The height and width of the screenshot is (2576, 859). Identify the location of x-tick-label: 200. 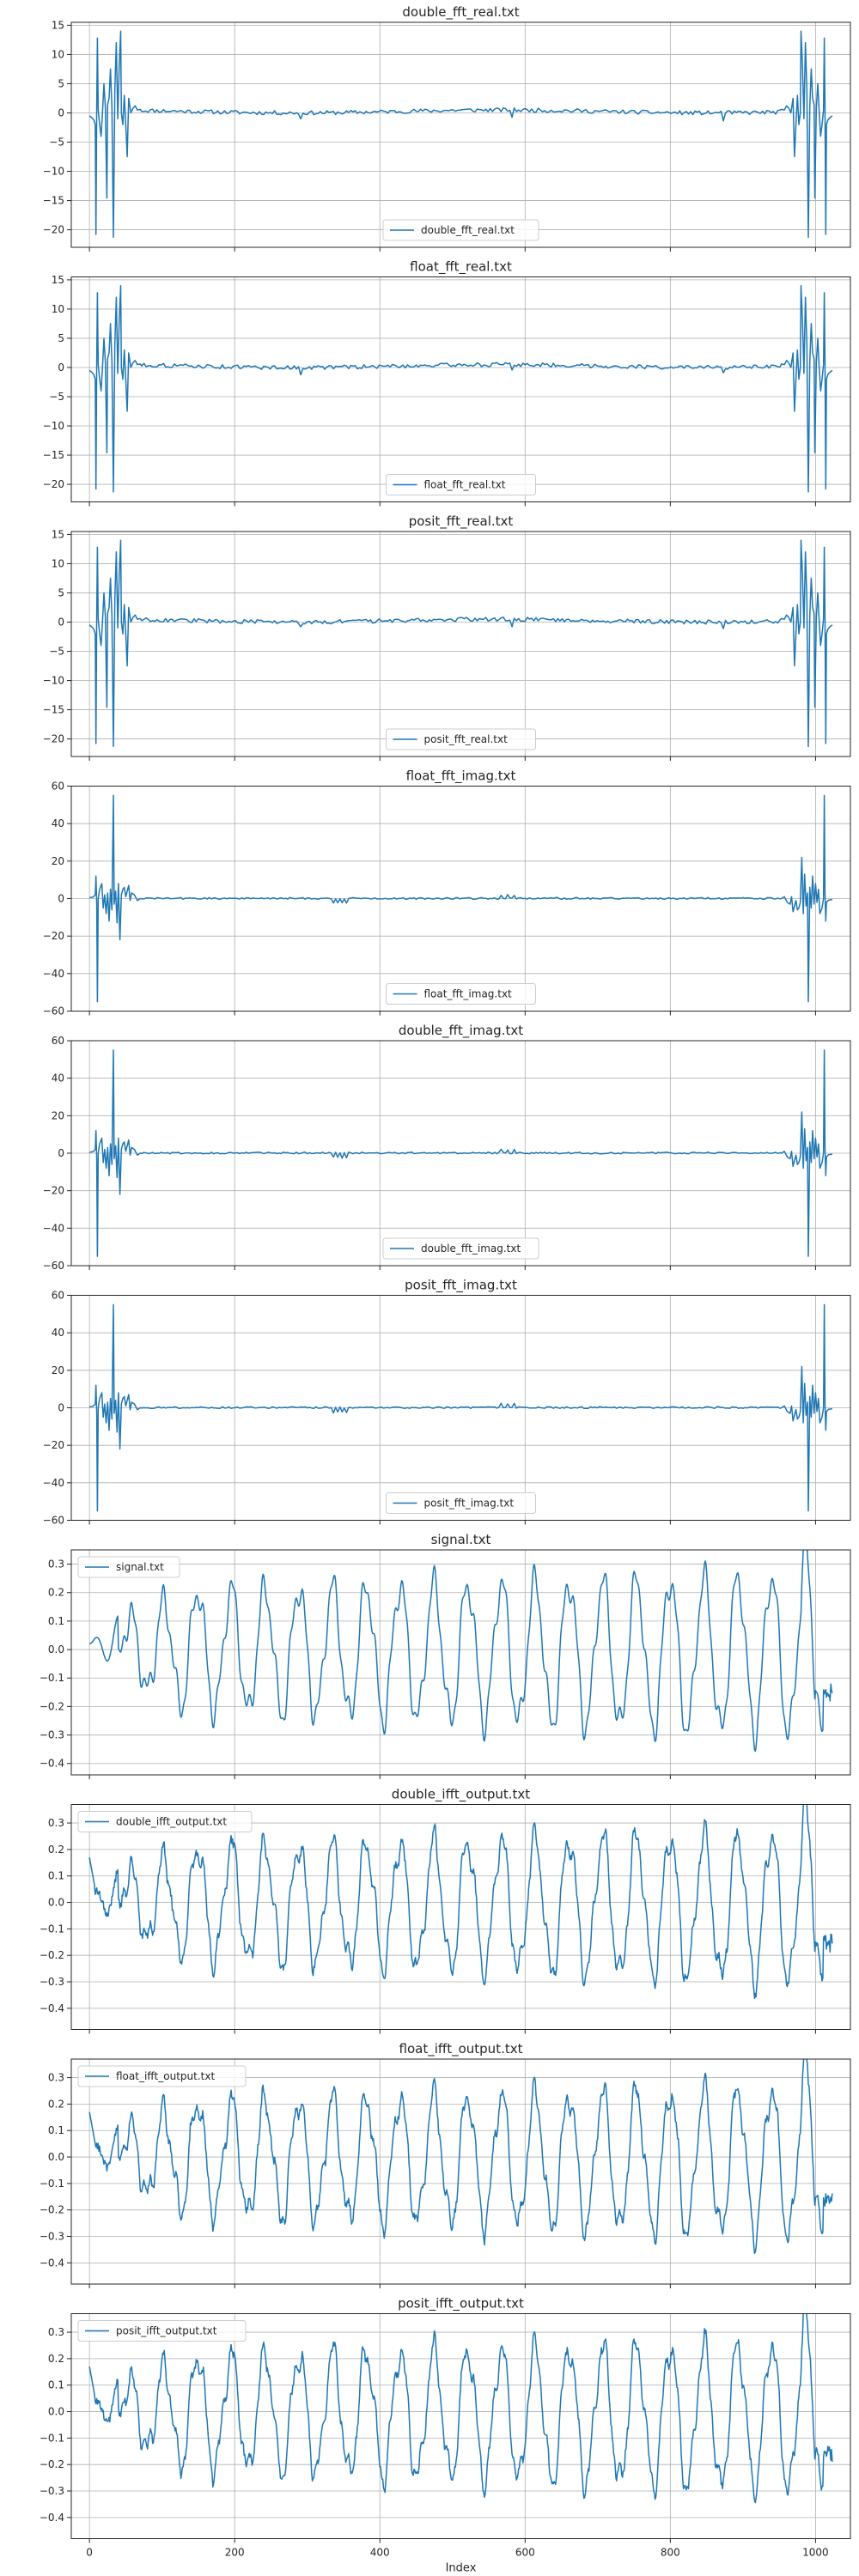
(235, 2553).